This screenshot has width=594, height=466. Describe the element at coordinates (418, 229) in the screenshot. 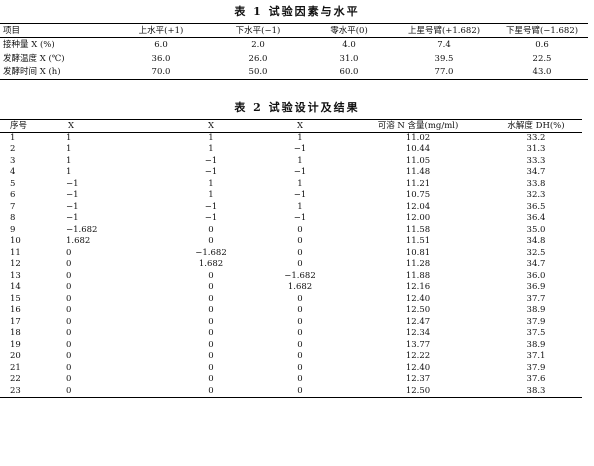

I see `table-cell: 11.58` at that location.